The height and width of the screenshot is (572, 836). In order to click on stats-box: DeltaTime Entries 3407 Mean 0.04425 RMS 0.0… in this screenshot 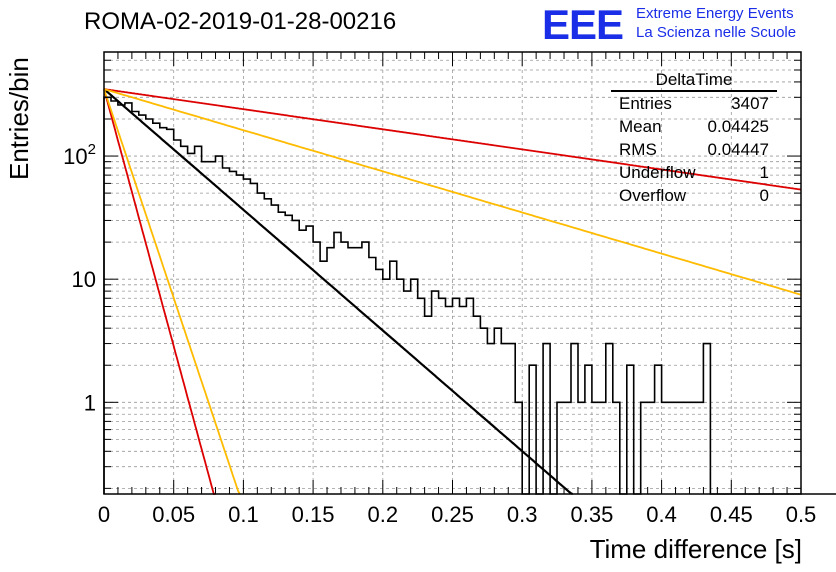, I will do `click(694, 138)`.